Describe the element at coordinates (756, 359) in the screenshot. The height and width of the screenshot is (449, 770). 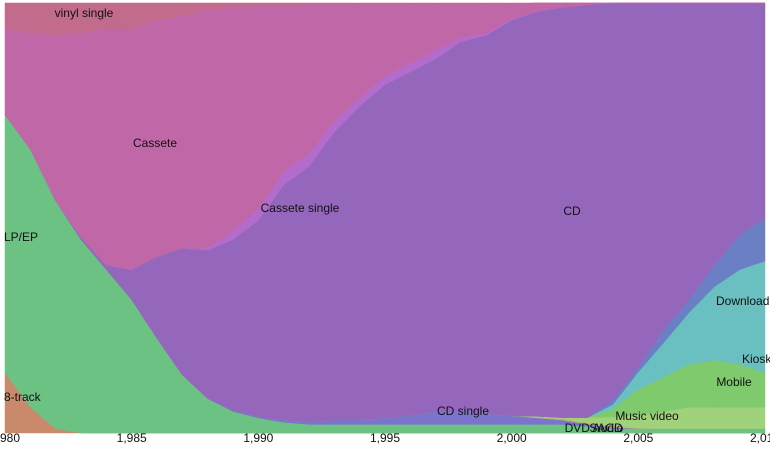
I see `series-label: Kiosk` at that location.